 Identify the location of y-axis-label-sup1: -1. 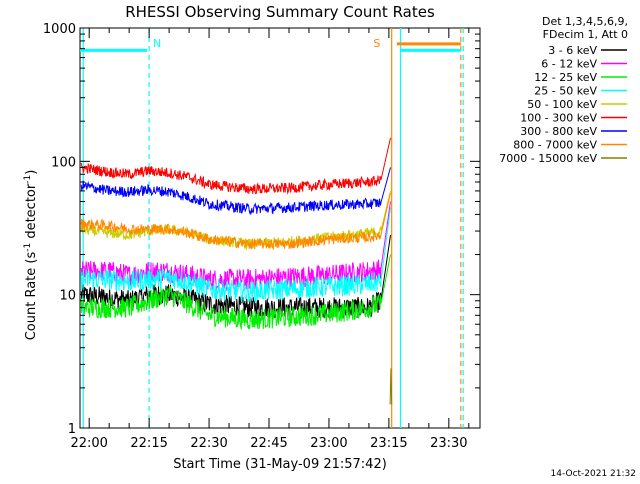
(28, 247).